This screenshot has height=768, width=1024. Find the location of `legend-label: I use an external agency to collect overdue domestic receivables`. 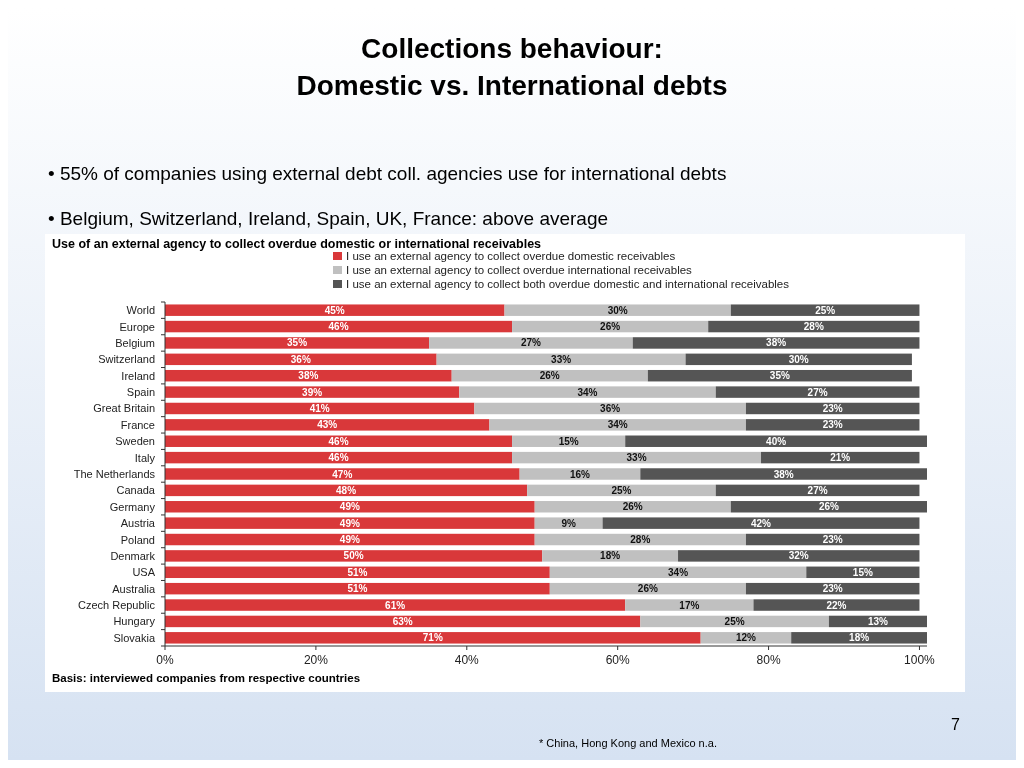

legend-label: I use an external agency to collect overdue domestic receivables is located at coordinates (511, 256).